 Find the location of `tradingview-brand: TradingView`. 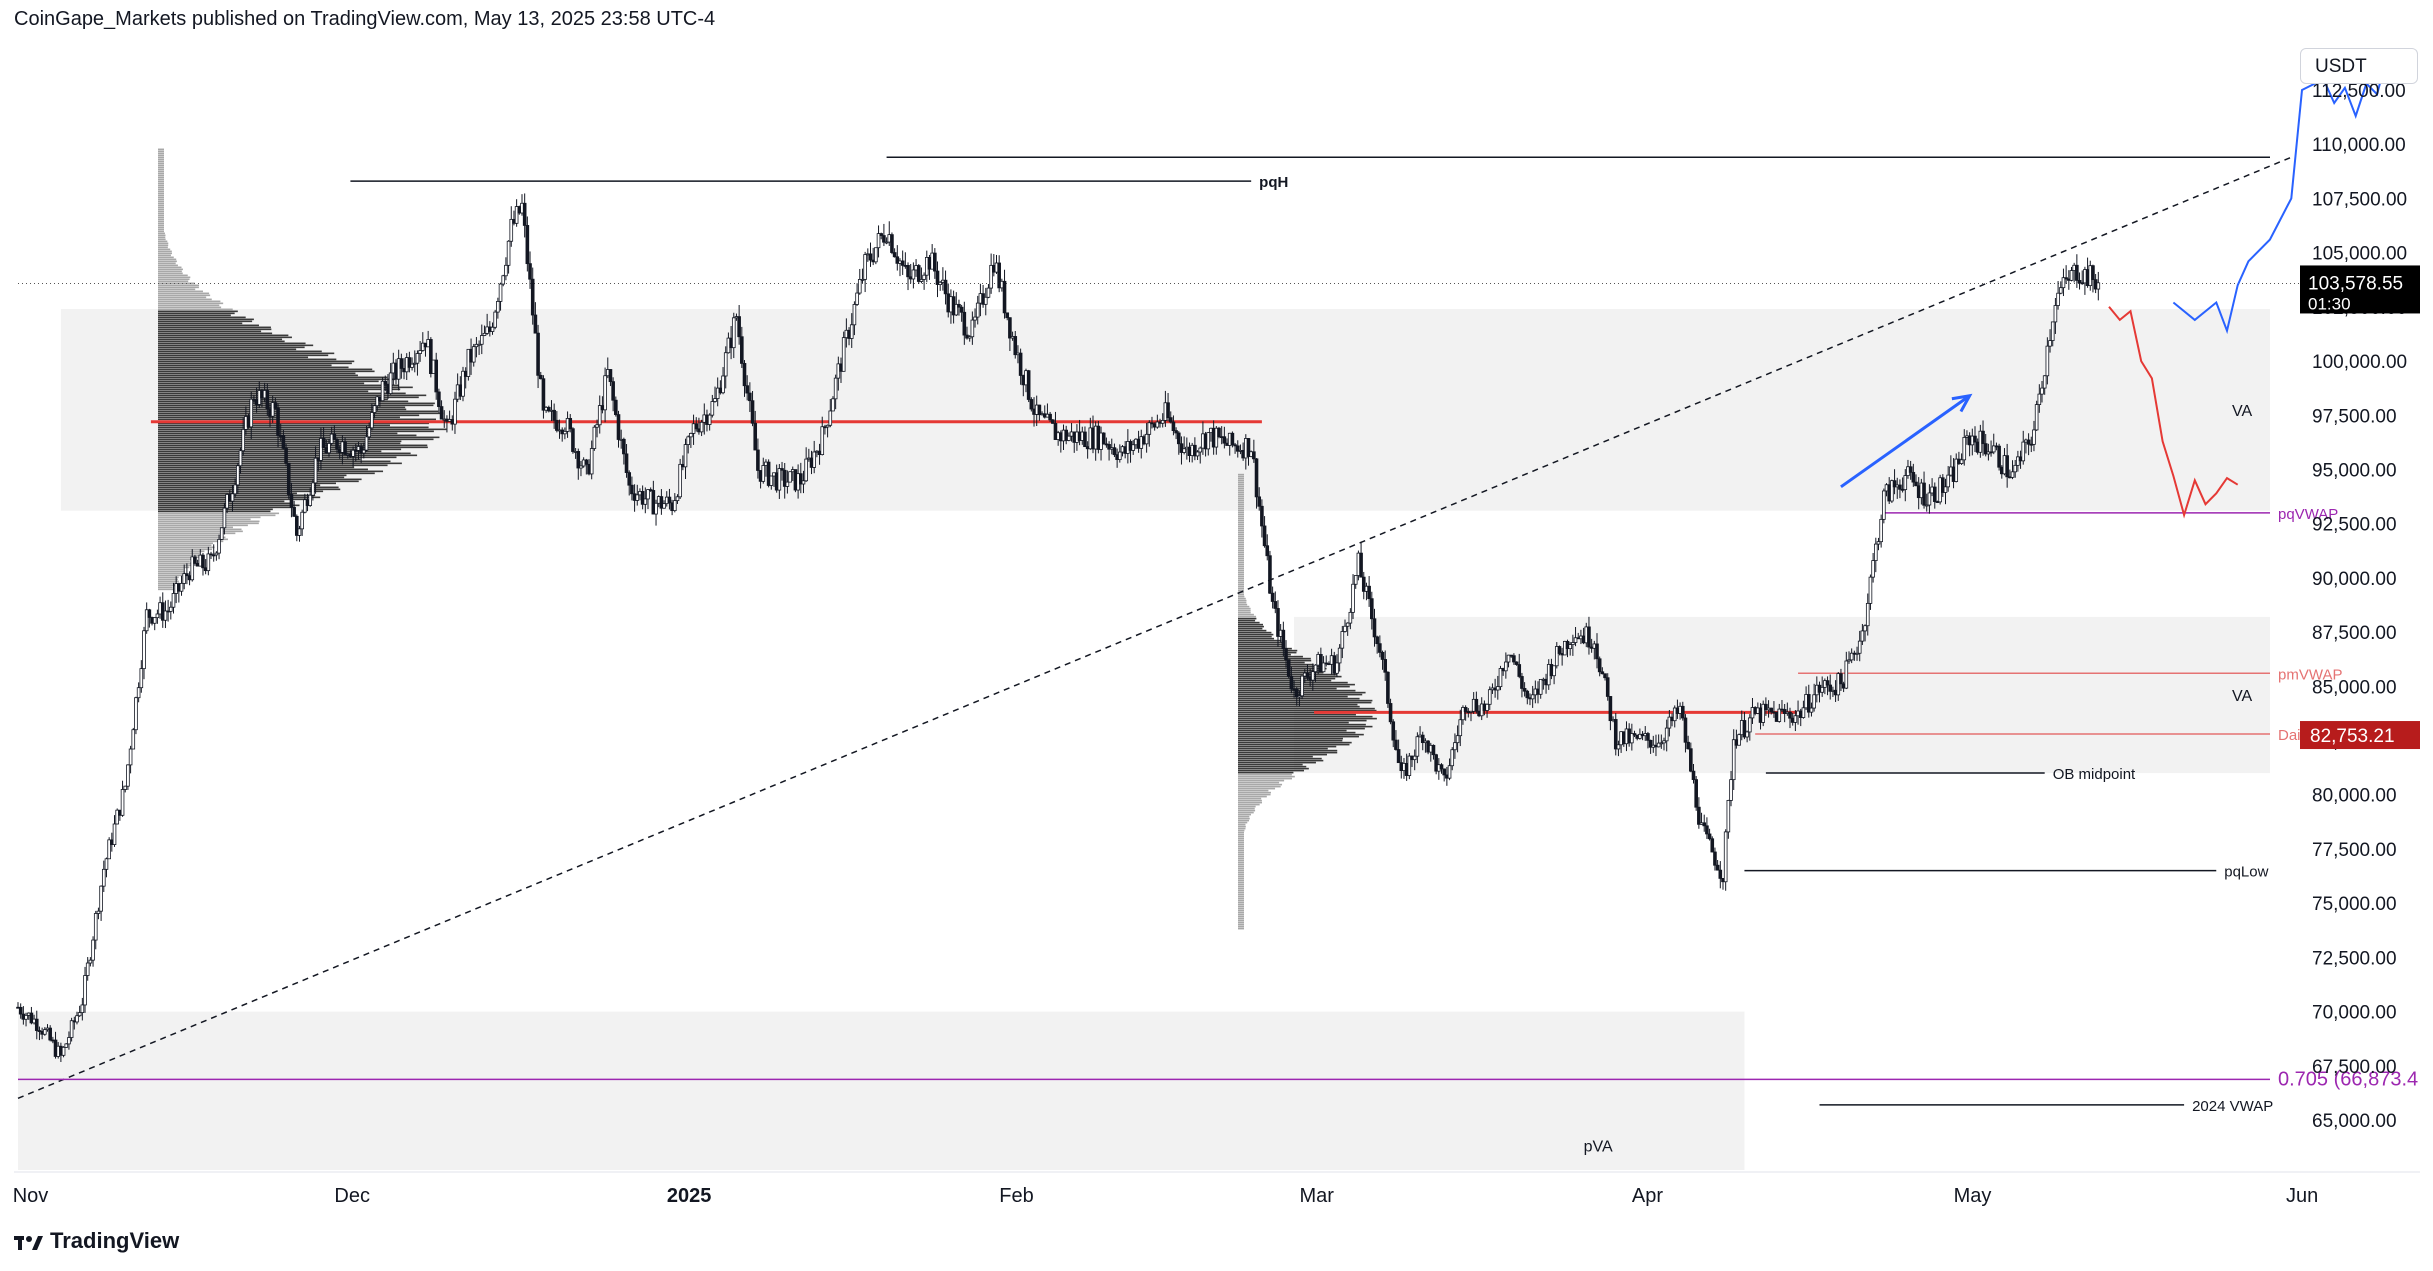

tradingview-brand: TradingView is located at coordinates (96, 1241).